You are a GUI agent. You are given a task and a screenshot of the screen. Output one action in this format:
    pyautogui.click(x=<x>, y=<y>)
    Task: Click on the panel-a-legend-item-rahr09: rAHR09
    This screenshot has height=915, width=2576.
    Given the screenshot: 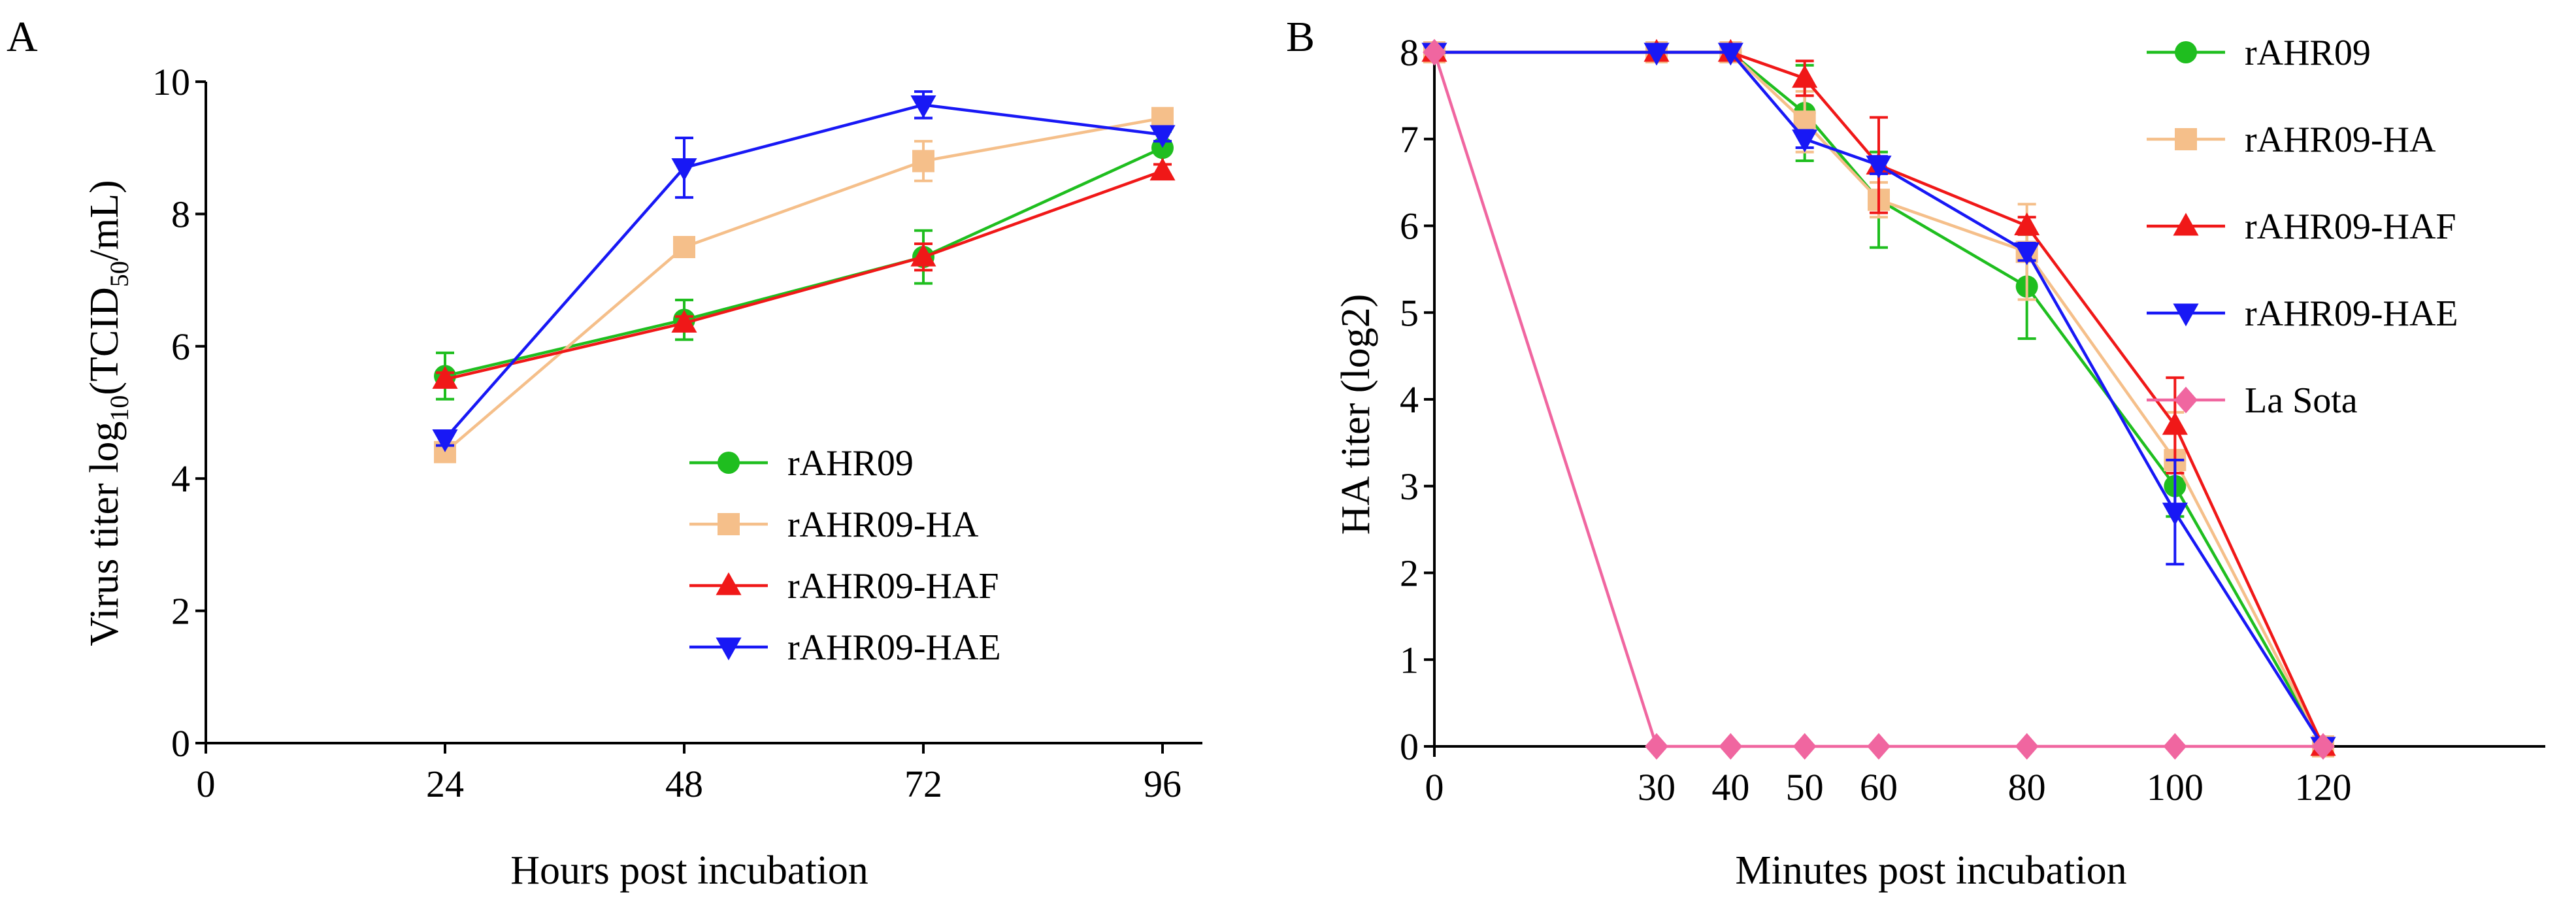 What is the action you would take?
    pyautogui.click(x=801, y=463)
    